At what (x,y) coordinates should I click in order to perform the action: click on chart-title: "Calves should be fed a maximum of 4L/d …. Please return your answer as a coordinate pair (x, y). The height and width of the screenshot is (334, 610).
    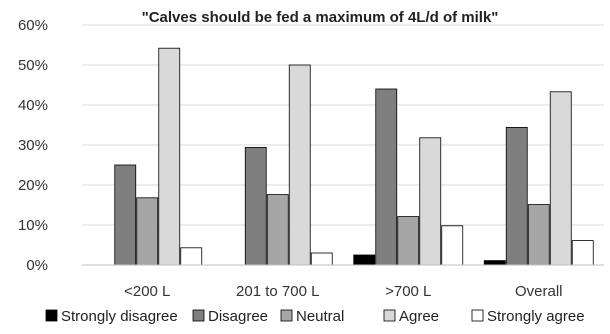
    Looking at the image, I should click on (320, 17).